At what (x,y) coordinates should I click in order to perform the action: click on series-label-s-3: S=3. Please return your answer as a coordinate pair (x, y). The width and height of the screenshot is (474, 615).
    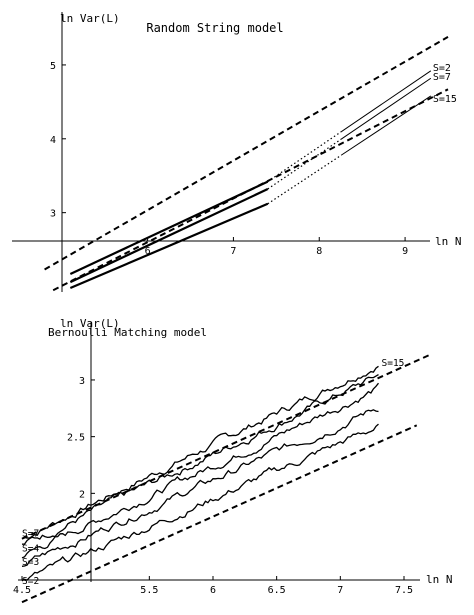
    Looking at the image, I should click on (30, 562).